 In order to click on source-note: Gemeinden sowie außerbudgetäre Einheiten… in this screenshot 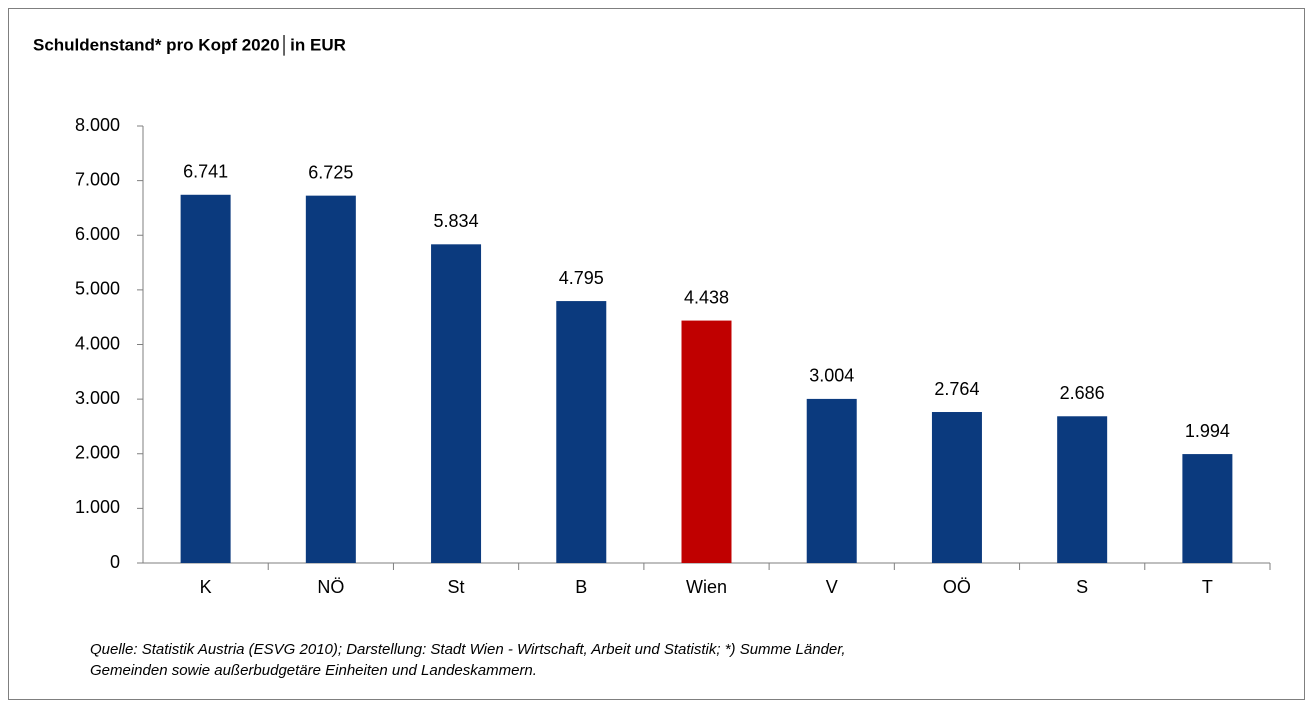, I will do `click(313, 670)`.